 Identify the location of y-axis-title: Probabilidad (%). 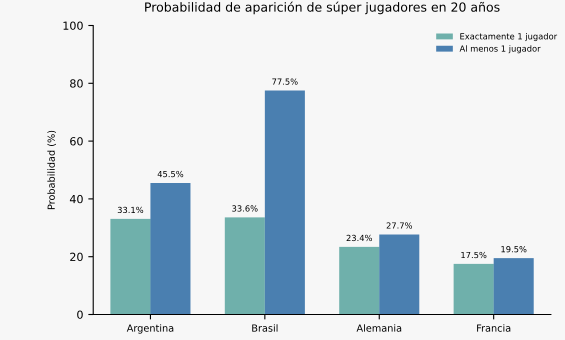
(51, 170).